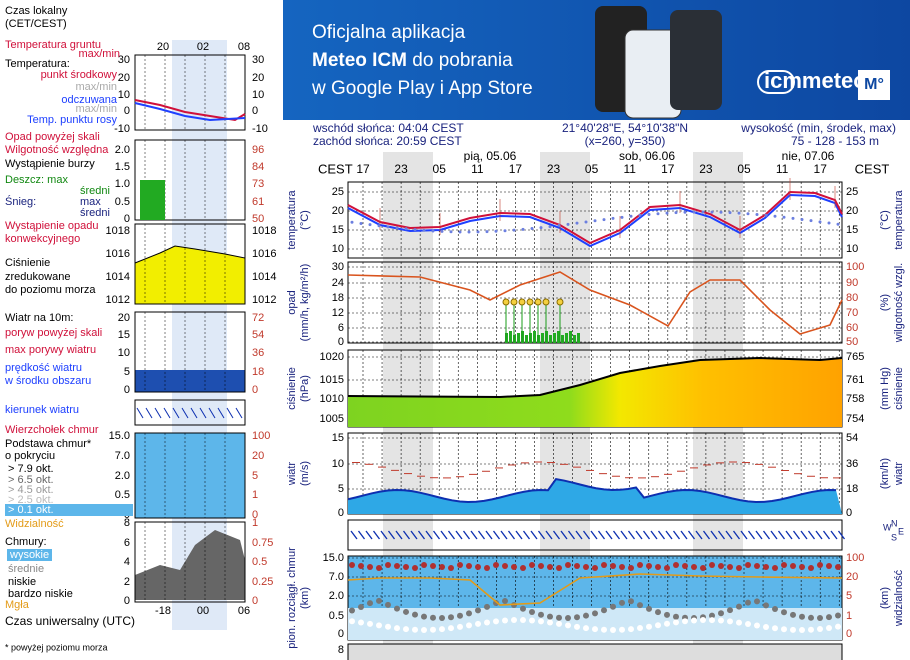 The height and width of the screenshot is (660, 910). I want to click on y2-tick-label: 761, so click(855, 380).